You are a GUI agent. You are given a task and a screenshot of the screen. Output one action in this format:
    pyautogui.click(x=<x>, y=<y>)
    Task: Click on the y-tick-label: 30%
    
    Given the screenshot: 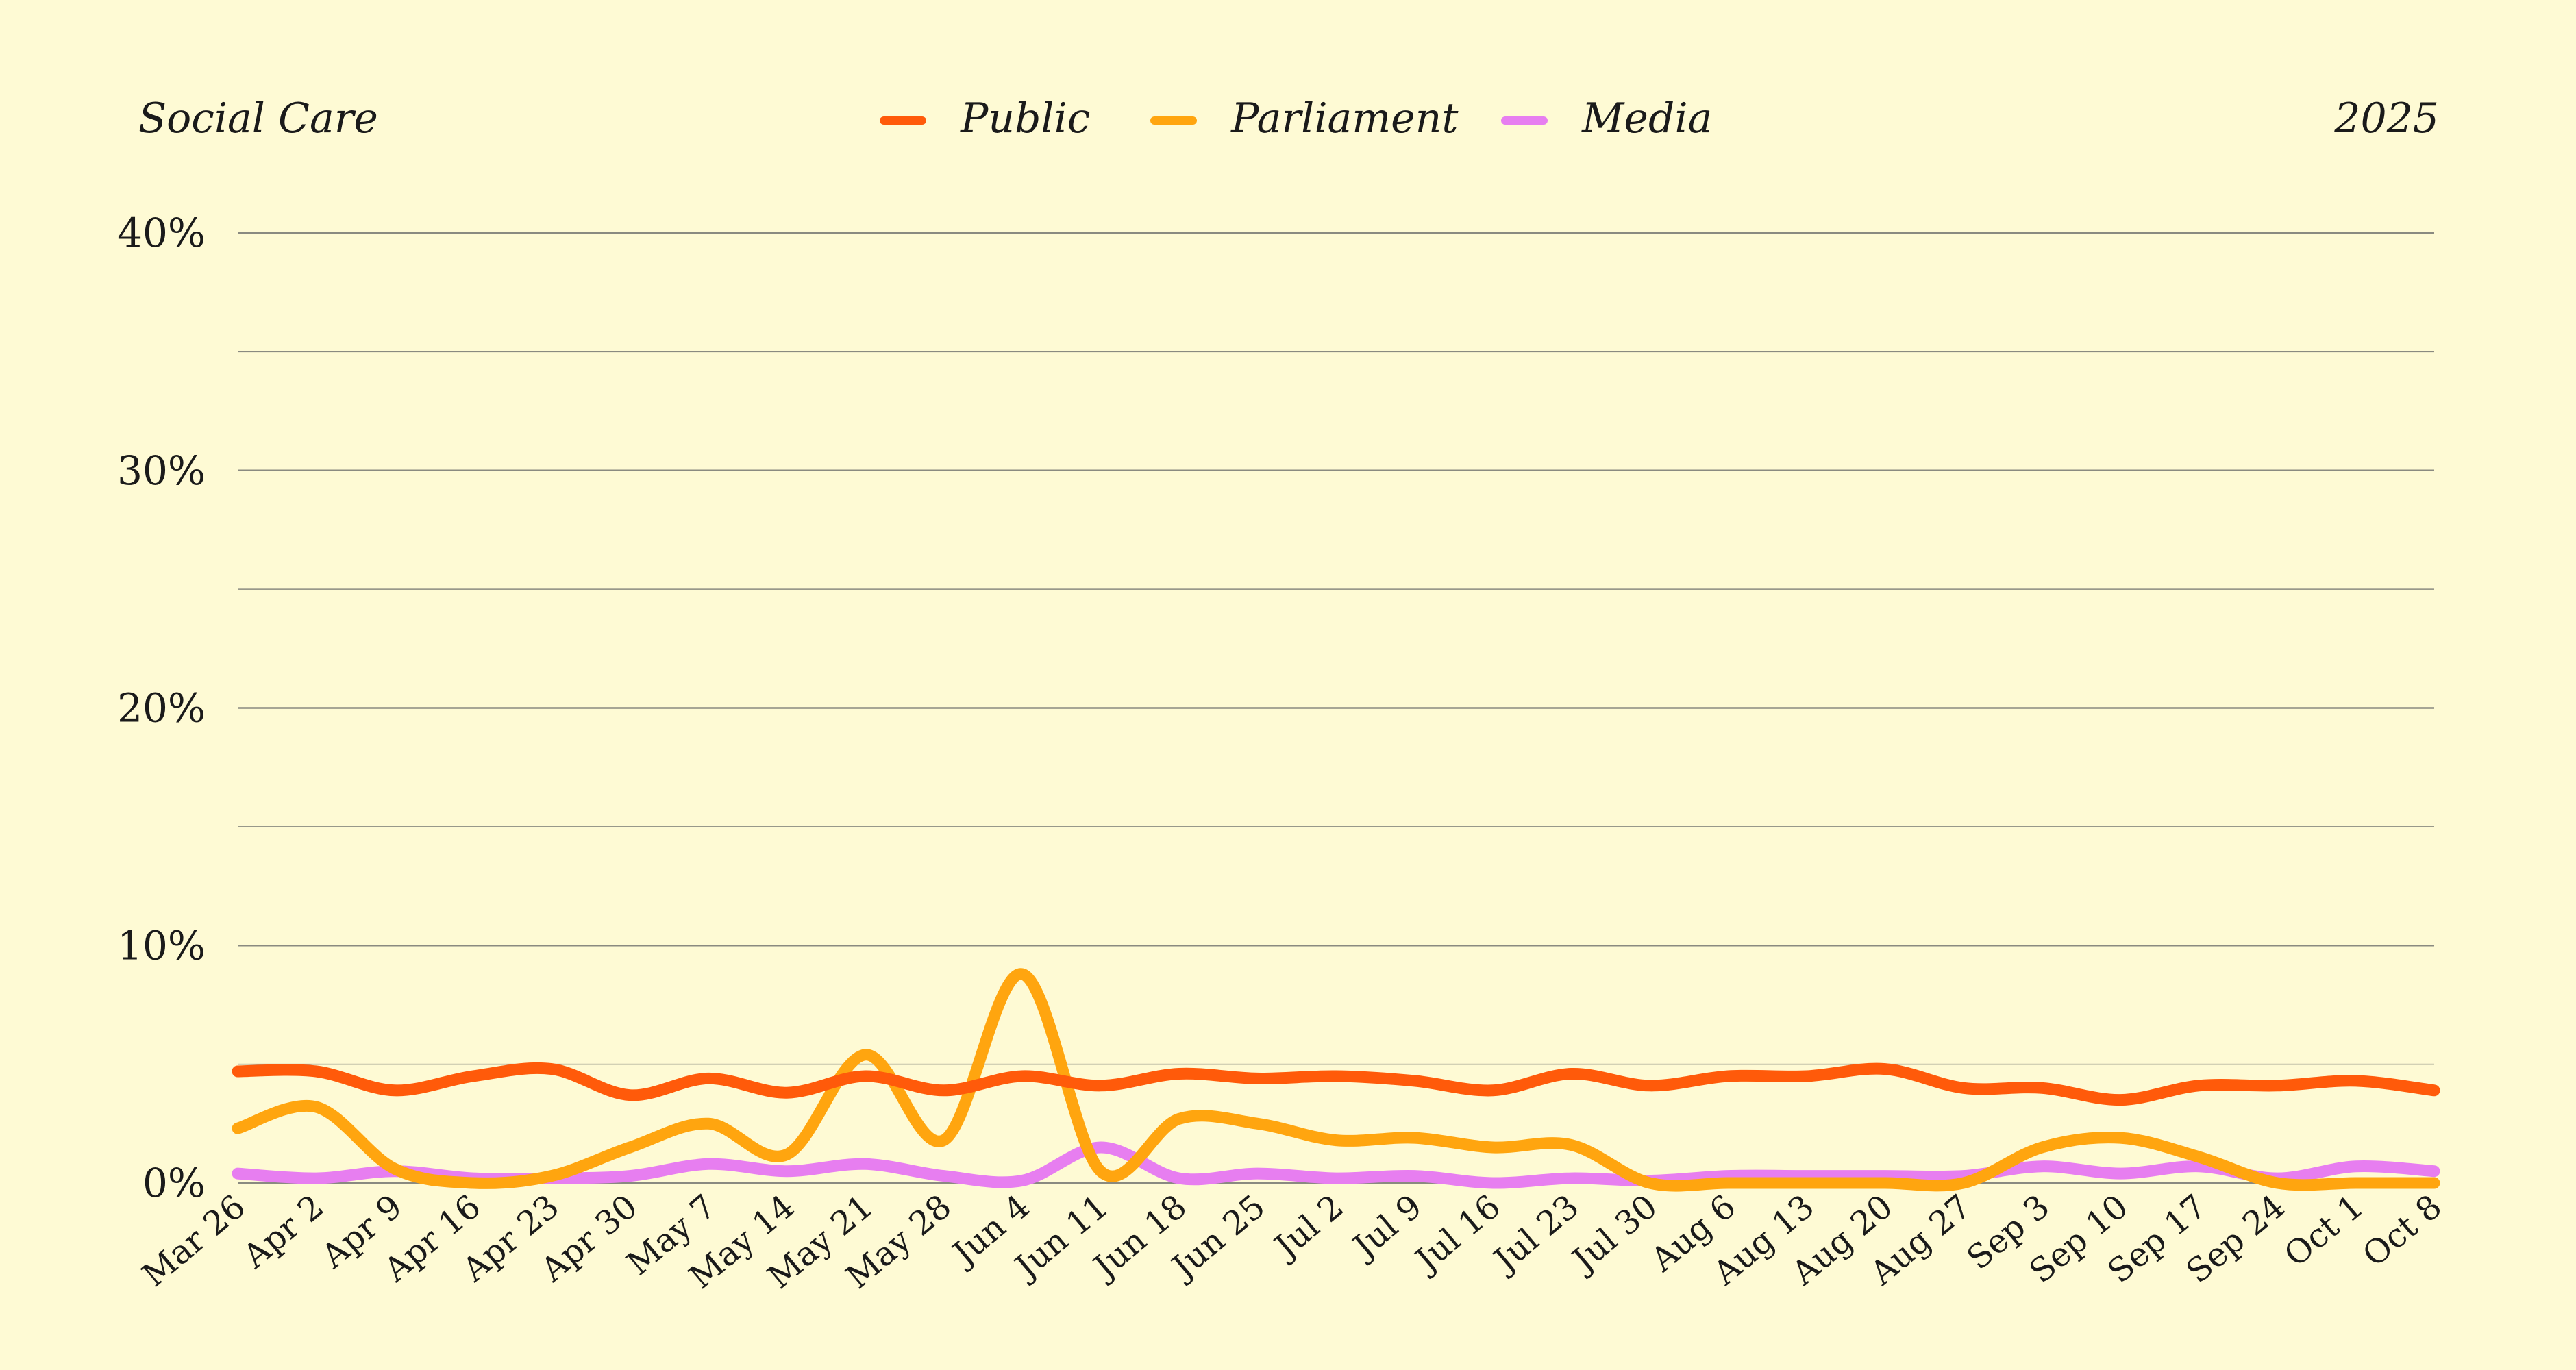 What is the action you would take?
    pyautogui.click(x=161, y=471)
    